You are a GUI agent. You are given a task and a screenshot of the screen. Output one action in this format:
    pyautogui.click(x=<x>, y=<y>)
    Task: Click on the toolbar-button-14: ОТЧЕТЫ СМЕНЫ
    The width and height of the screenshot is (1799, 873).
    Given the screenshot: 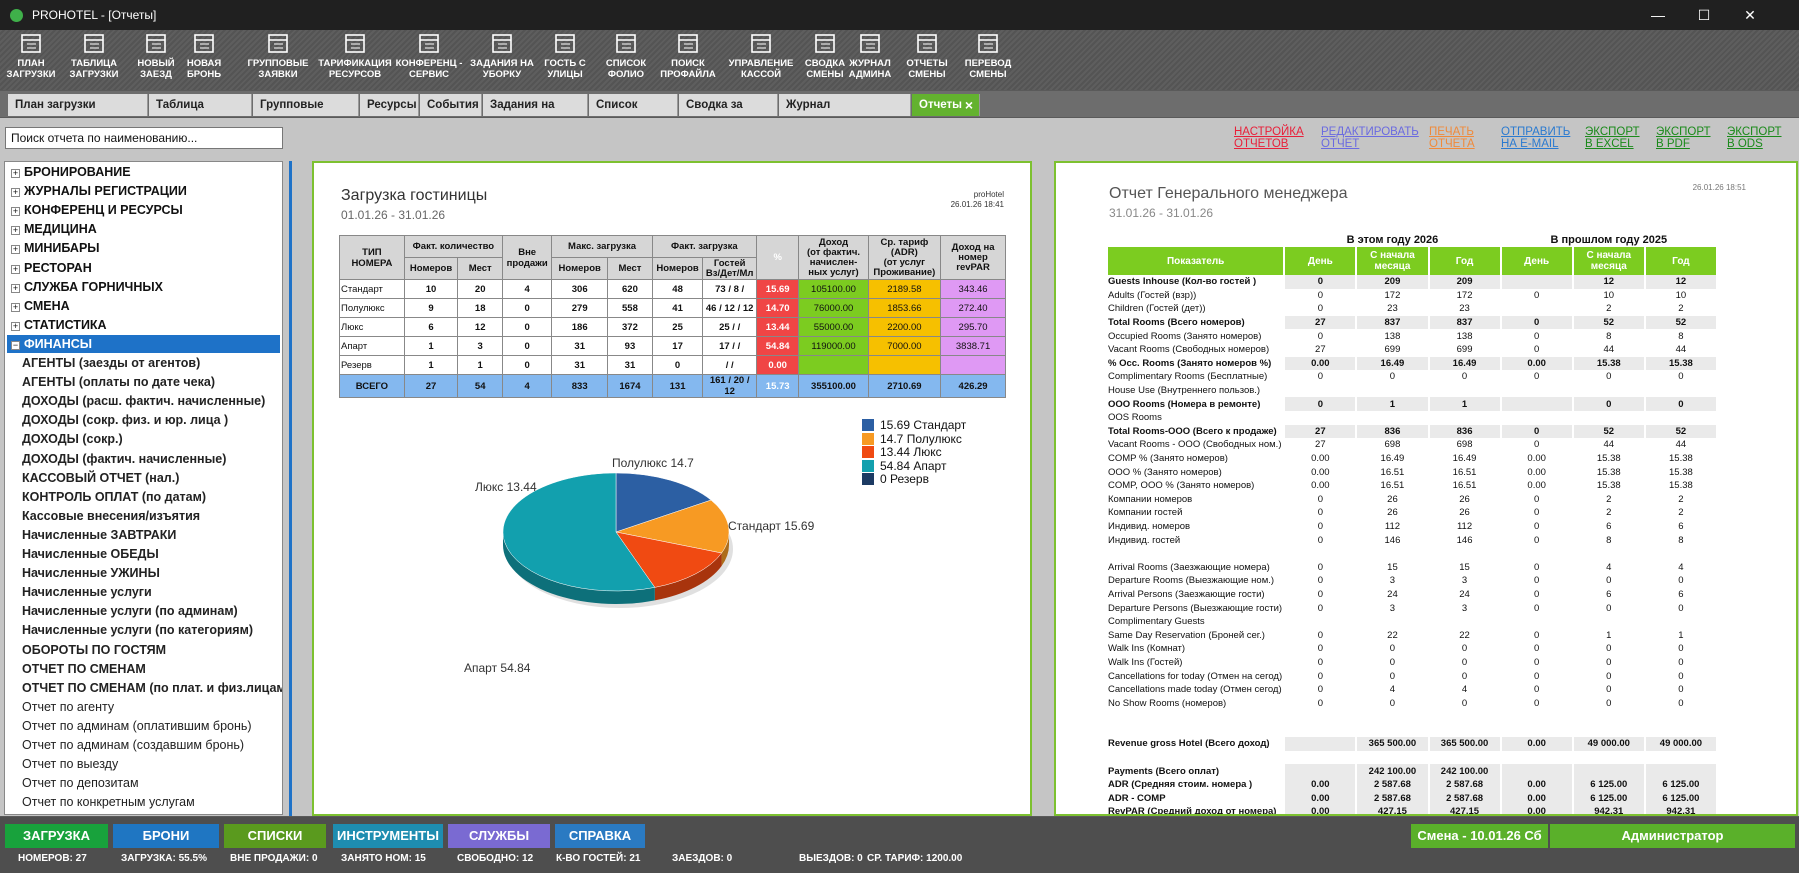 What is the action you would take?
    pyautogui.click(x=927, y=56)
    